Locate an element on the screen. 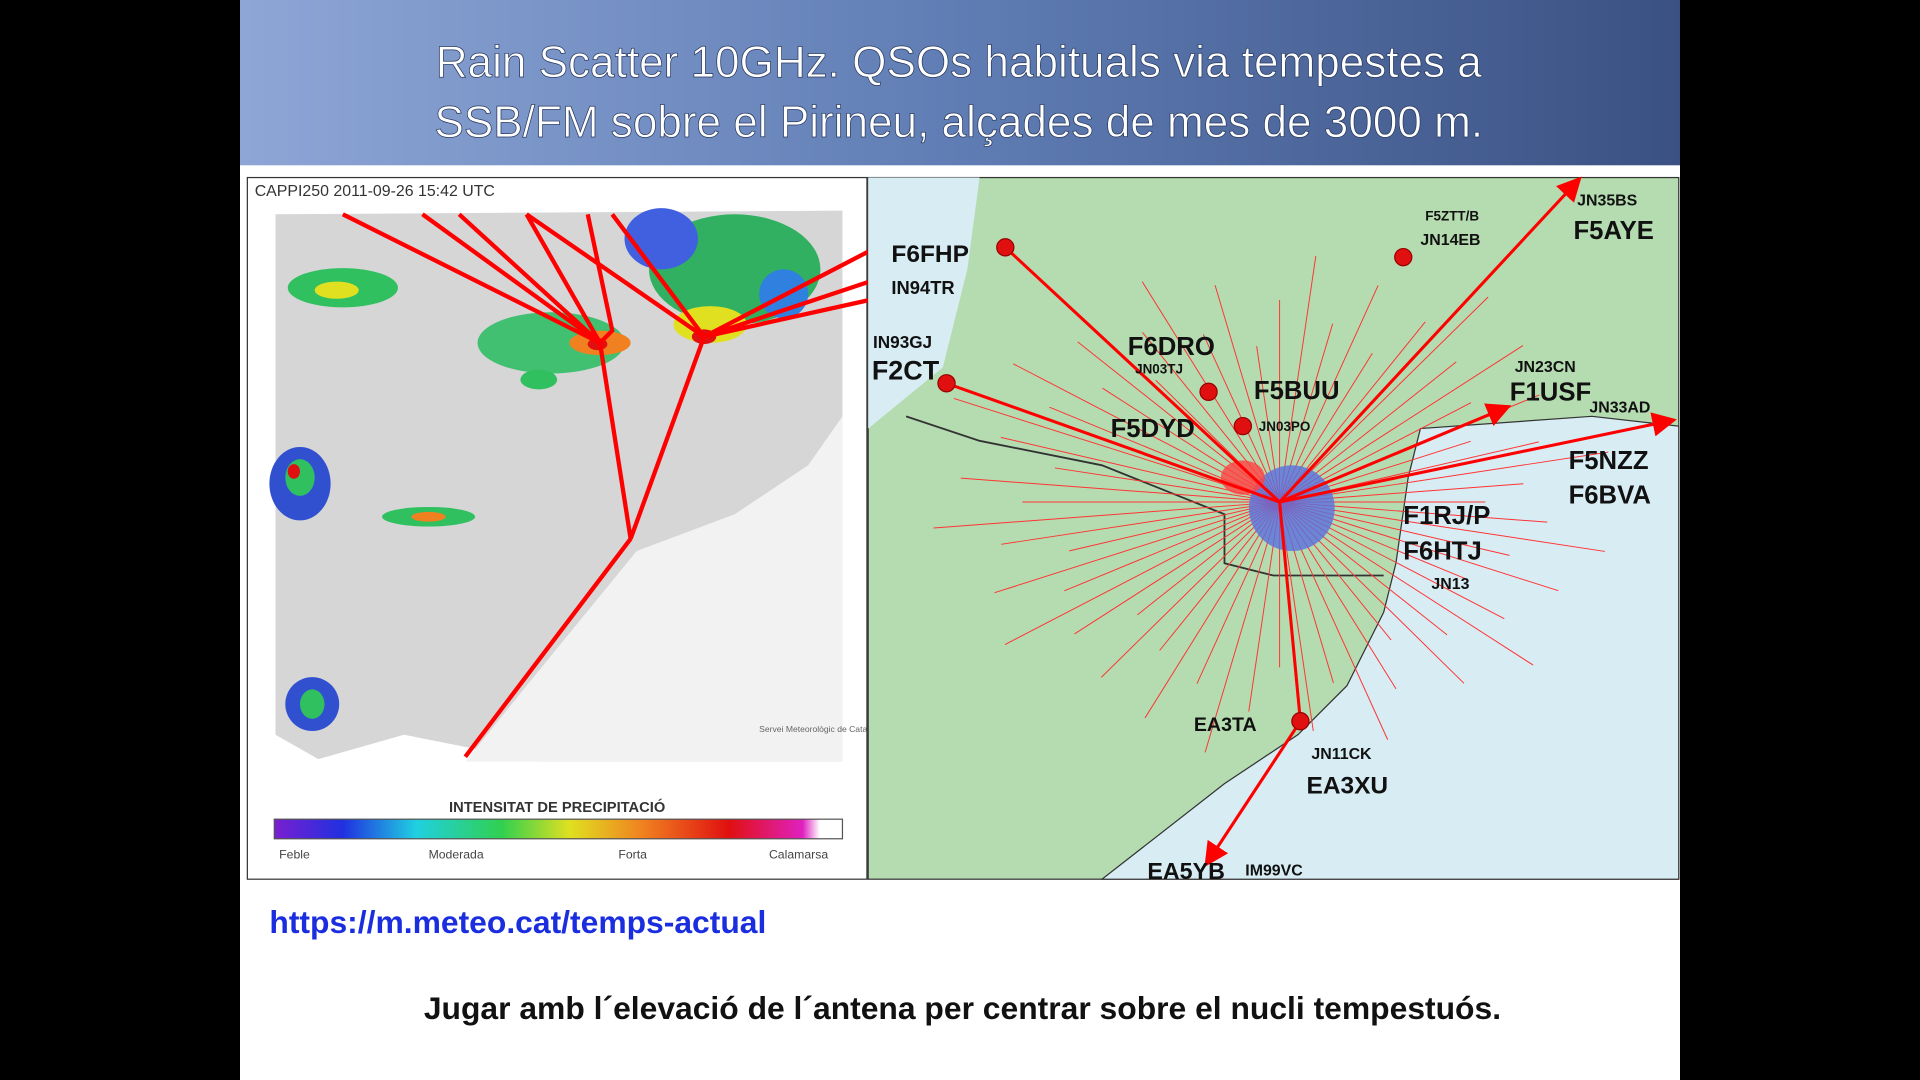 The width and height of the screenshot is (1920, 1080). legend-label: Forta is located at coordinates (632, 854).